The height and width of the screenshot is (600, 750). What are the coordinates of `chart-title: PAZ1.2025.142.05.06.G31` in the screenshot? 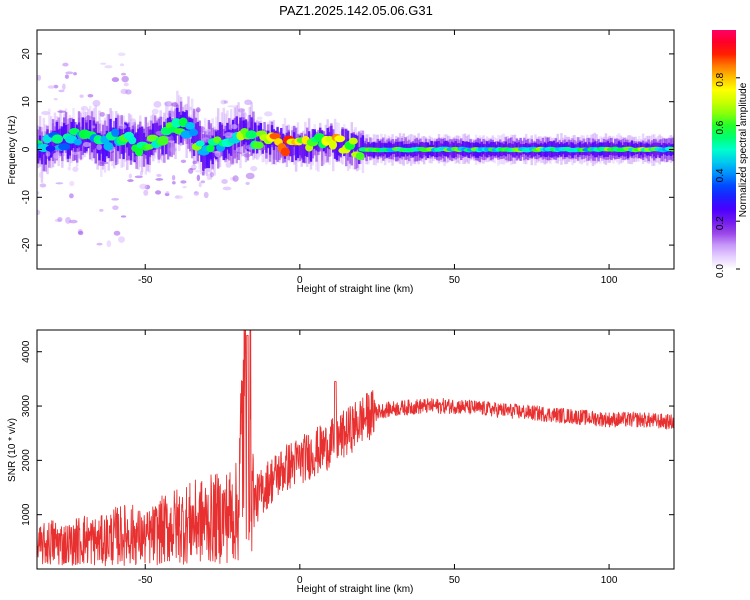 It's located at (356, 10).